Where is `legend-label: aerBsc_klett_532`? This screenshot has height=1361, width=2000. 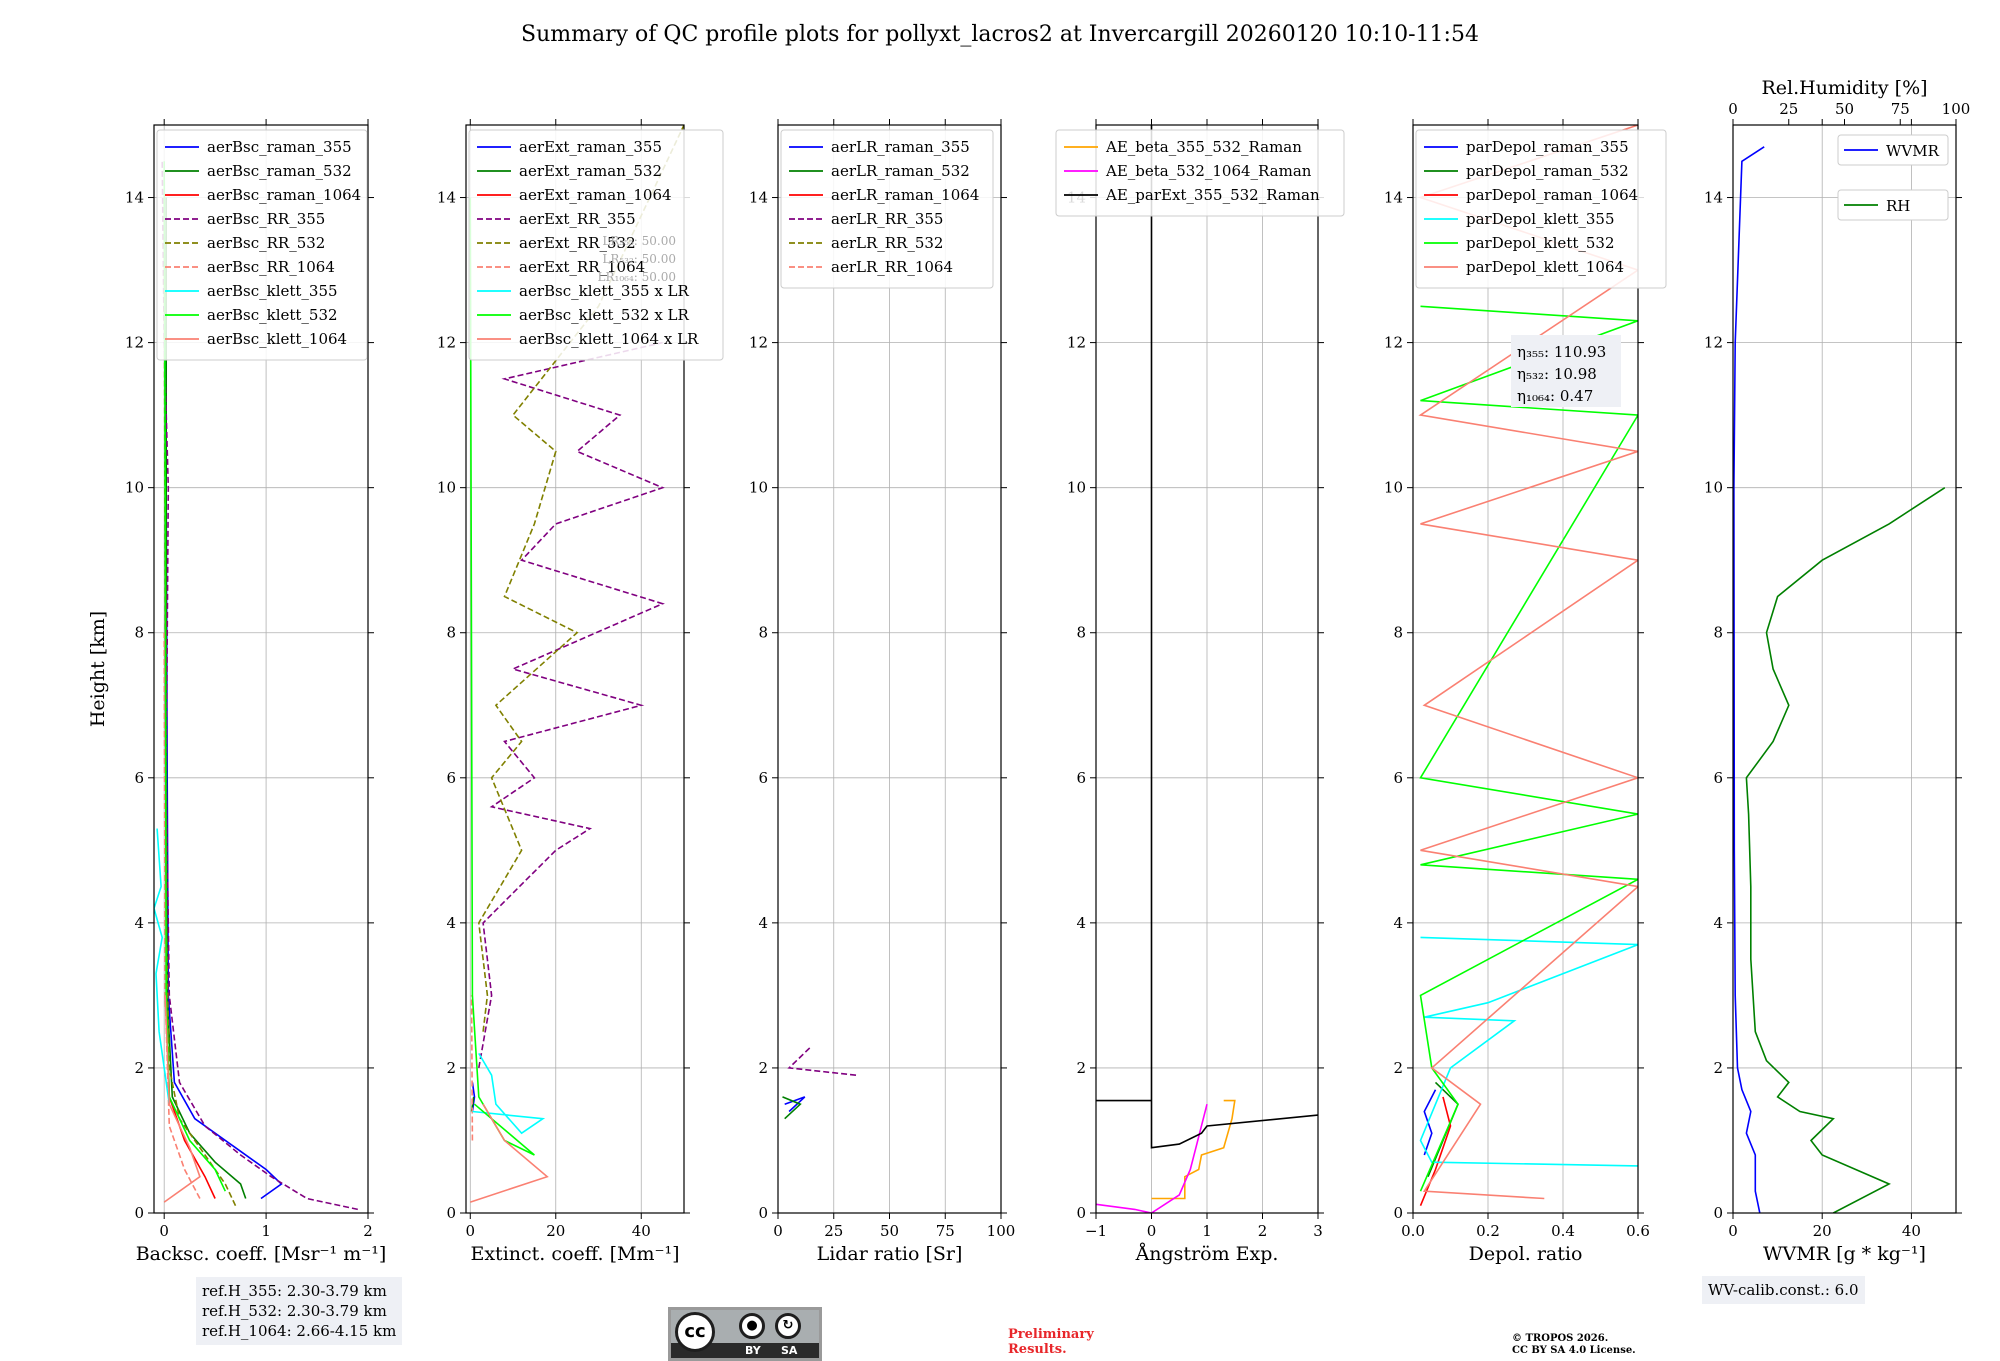
legend-label: aerBsc_klett_532 is located at coordinates (272, 315).